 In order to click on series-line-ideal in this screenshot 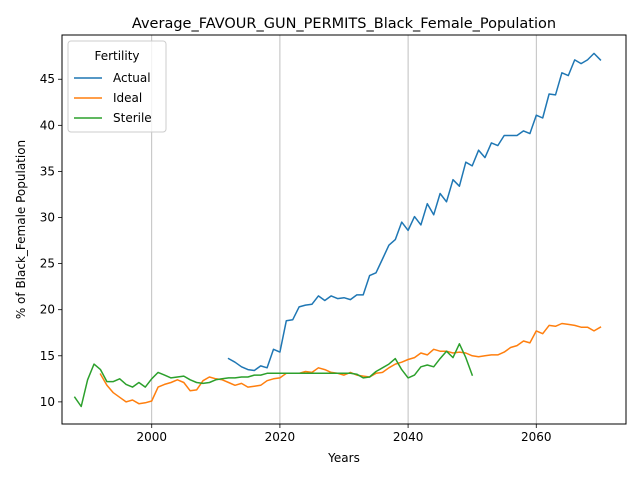, I will do `click(350, 363)`.